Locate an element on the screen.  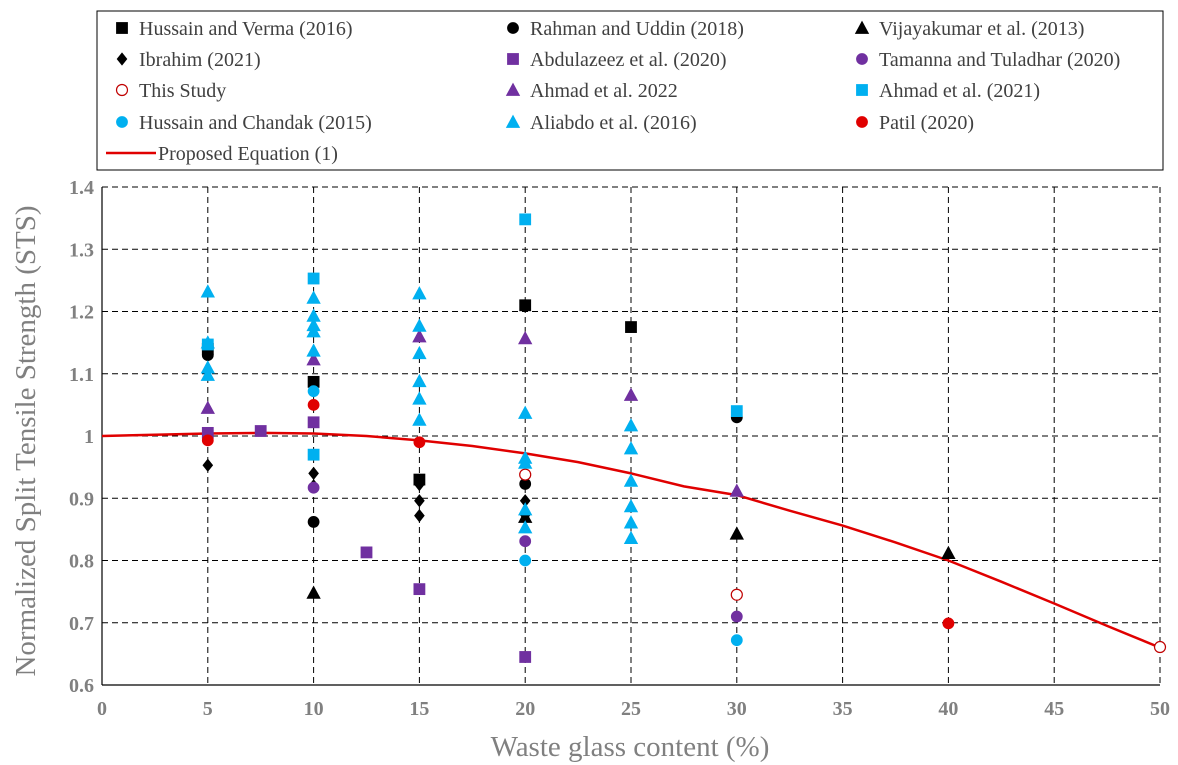
x-tick-label: 20 is located at coordinates (525, 709).